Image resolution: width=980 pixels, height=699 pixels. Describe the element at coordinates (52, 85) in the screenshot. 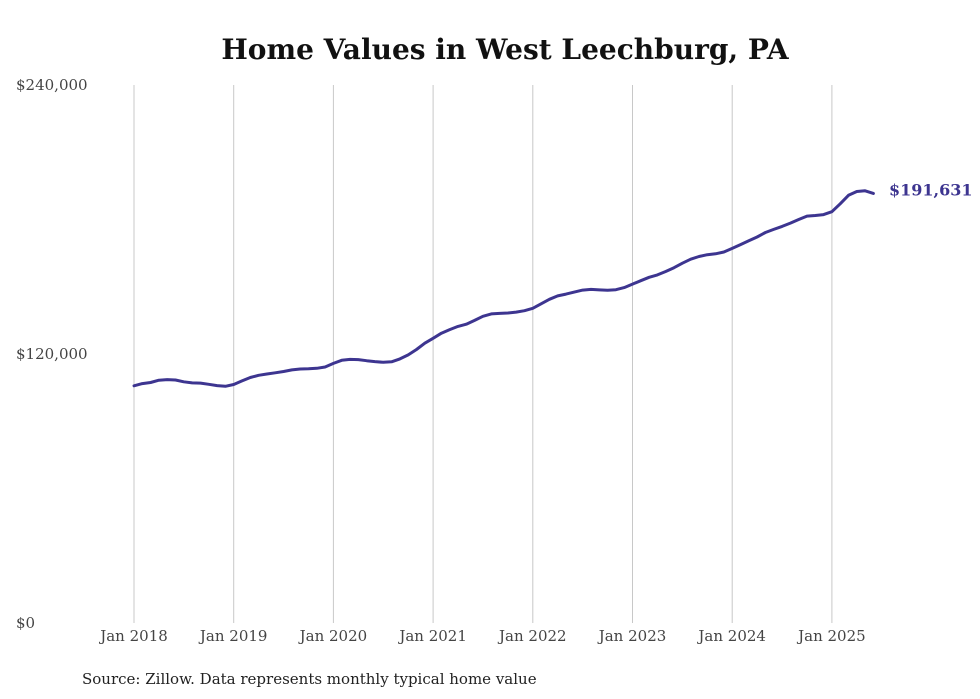

I see `y-tick-label: $240,000` at that location.